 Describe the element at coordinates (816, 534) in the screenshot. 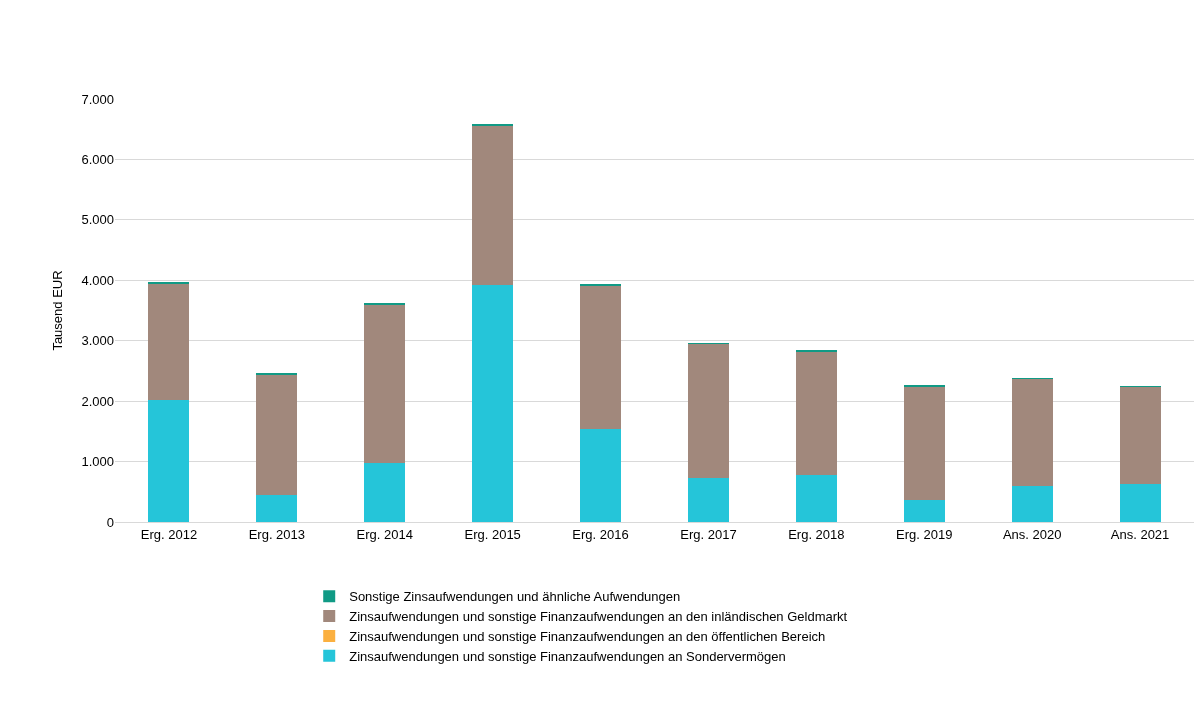

I see `x-tick-label: Erg. 2018` at that location.